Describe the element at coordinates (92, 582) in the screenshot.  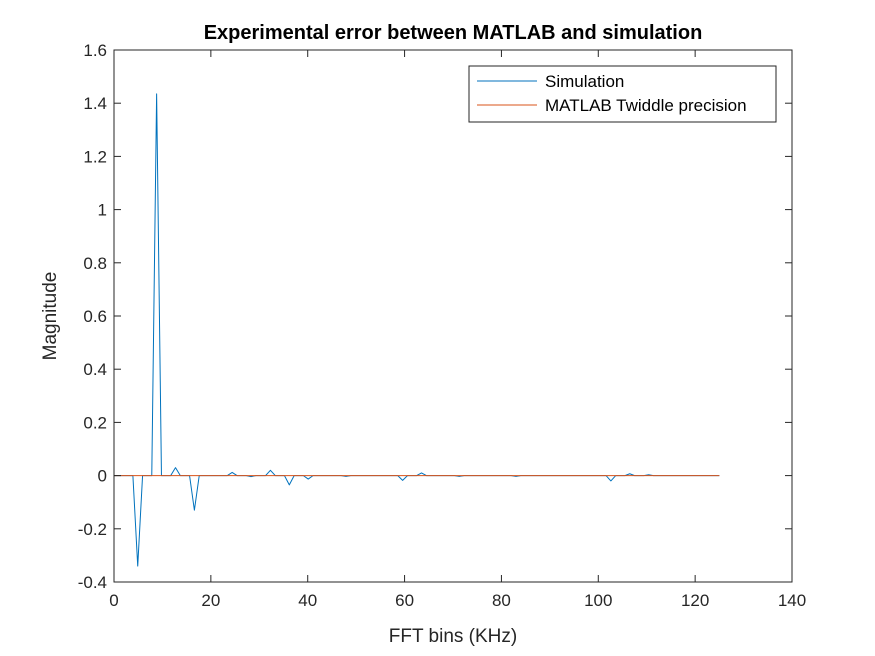
I see `y-tick-label: -0.4` at that location.